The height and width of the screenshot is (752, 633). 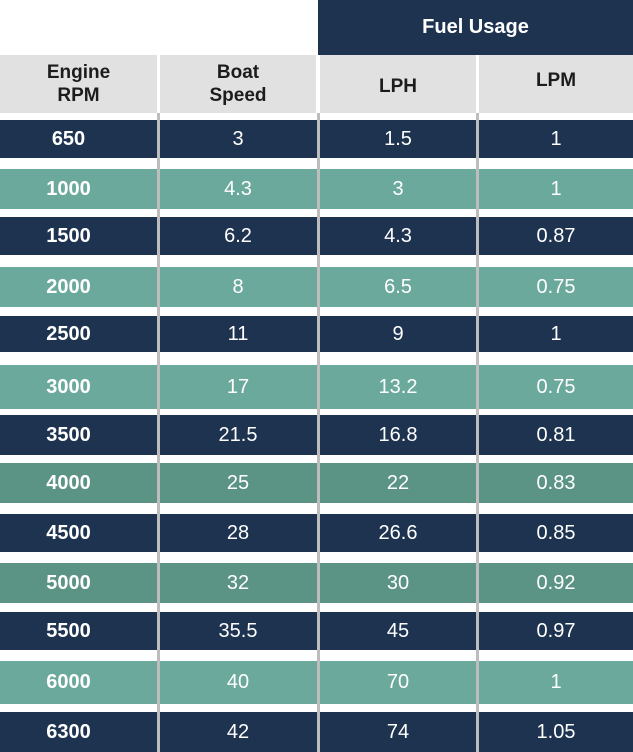 I want to click on cell-engine-rpm: 4000, so click(x=68, y=482).